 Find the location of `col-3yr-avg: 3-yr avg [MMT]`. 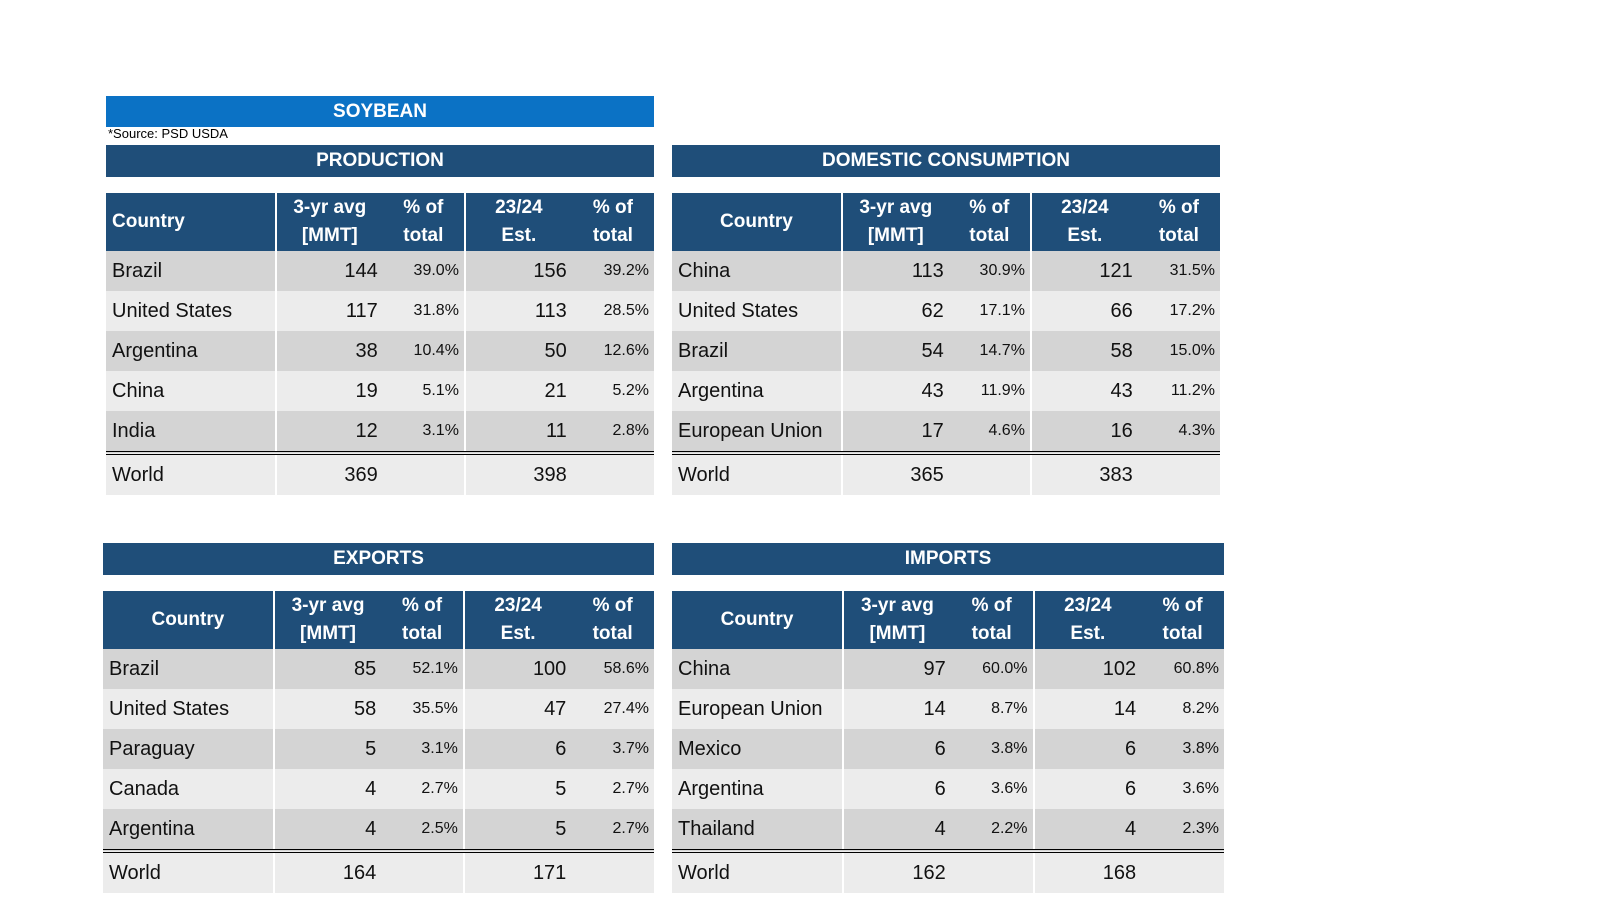

col-3yr-avg: 3-yr avg [MMT] is located at coordinates (329, 222).